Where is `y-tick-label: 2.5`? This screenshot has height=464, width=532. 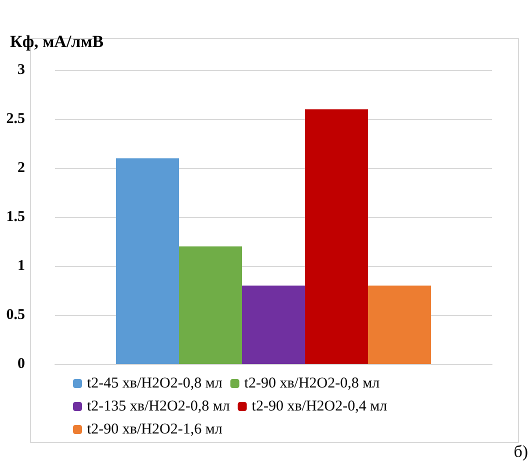 y-tick-label: 2.5 is located at coordinates (15, 119).